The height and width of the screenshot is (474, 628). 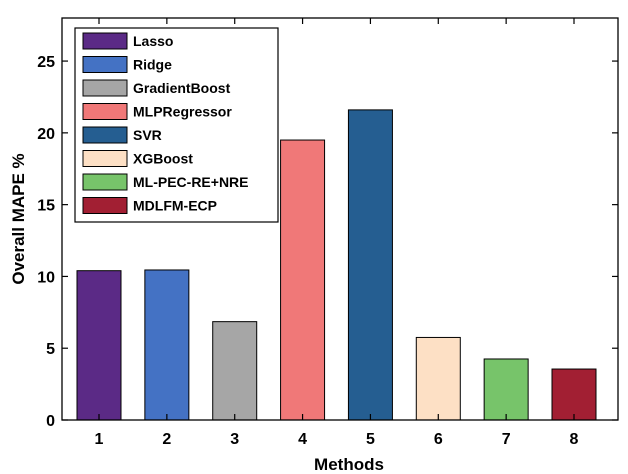 I want to click on bar-ridge, so click(x=167, y=345).